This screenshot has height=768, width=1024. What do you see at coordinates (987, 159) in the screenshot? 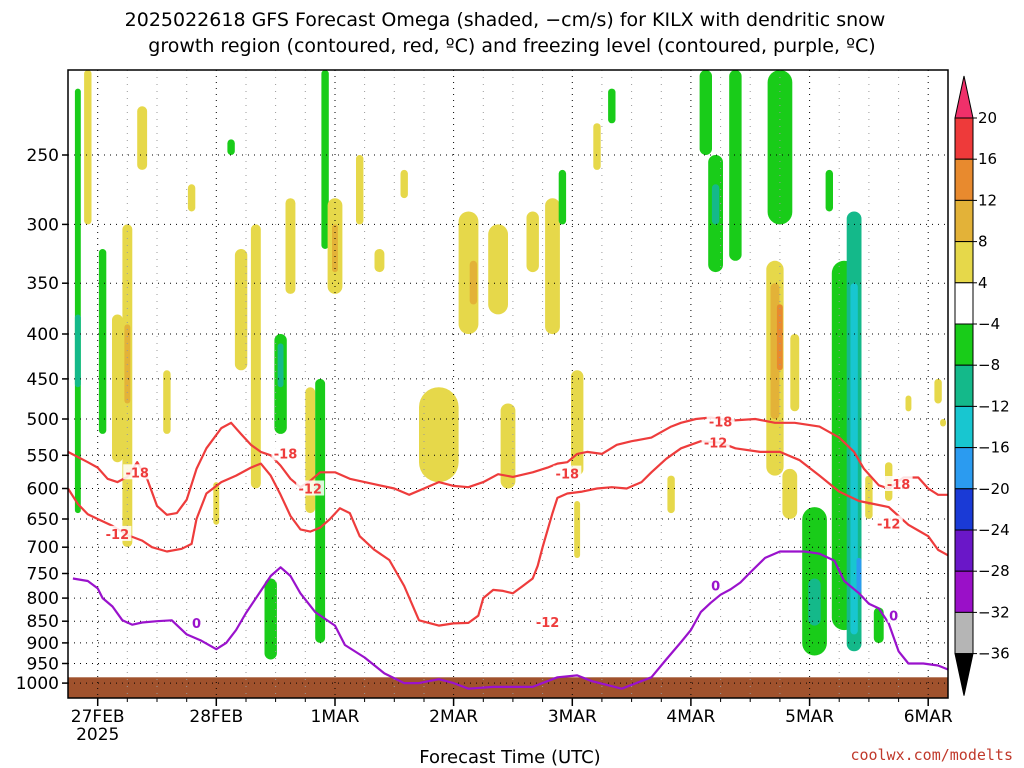
I see `colorbar-label: 16` at bounding box center [987, 159].